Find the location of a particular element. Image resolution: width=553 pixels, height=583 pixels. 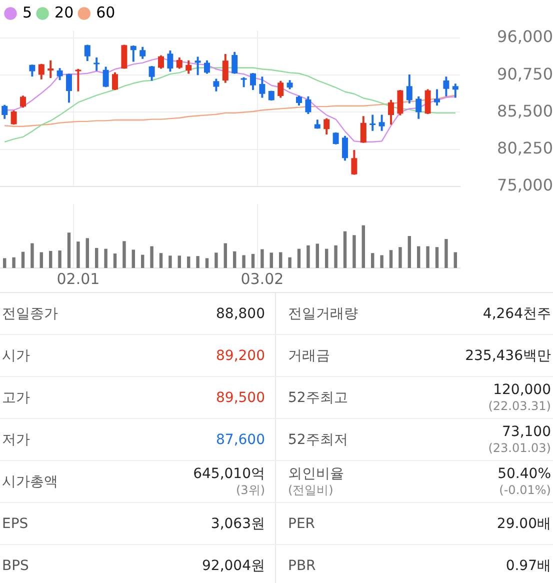

text: 0.97배 is located at coordinates (528, 566).